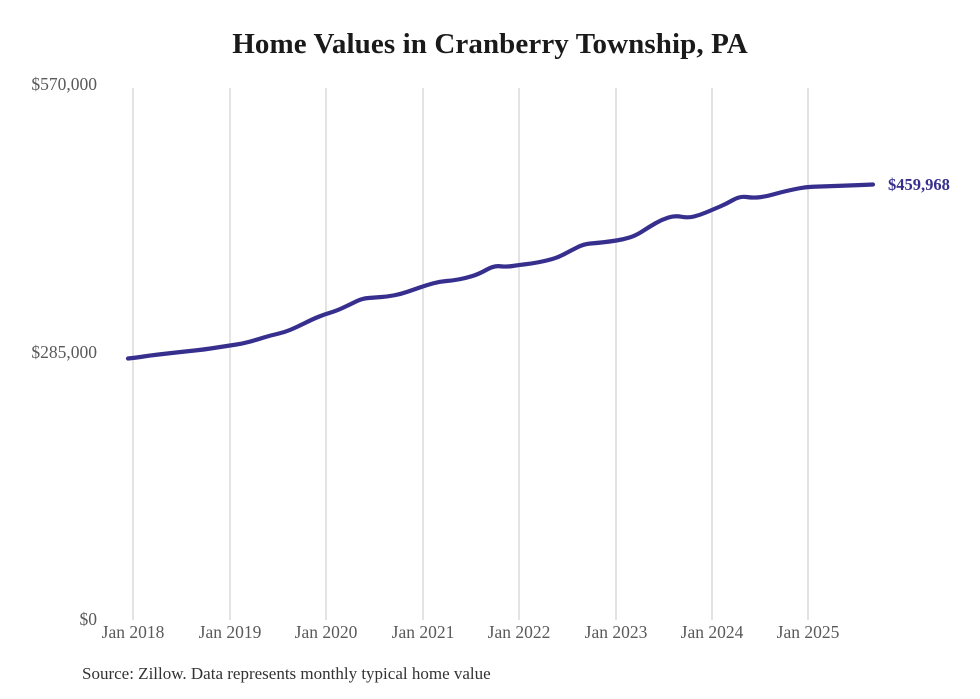  Describe the element at coordinates (88, 619) in the screenshot. I see `y-axis-tick-label: $0` at that location.